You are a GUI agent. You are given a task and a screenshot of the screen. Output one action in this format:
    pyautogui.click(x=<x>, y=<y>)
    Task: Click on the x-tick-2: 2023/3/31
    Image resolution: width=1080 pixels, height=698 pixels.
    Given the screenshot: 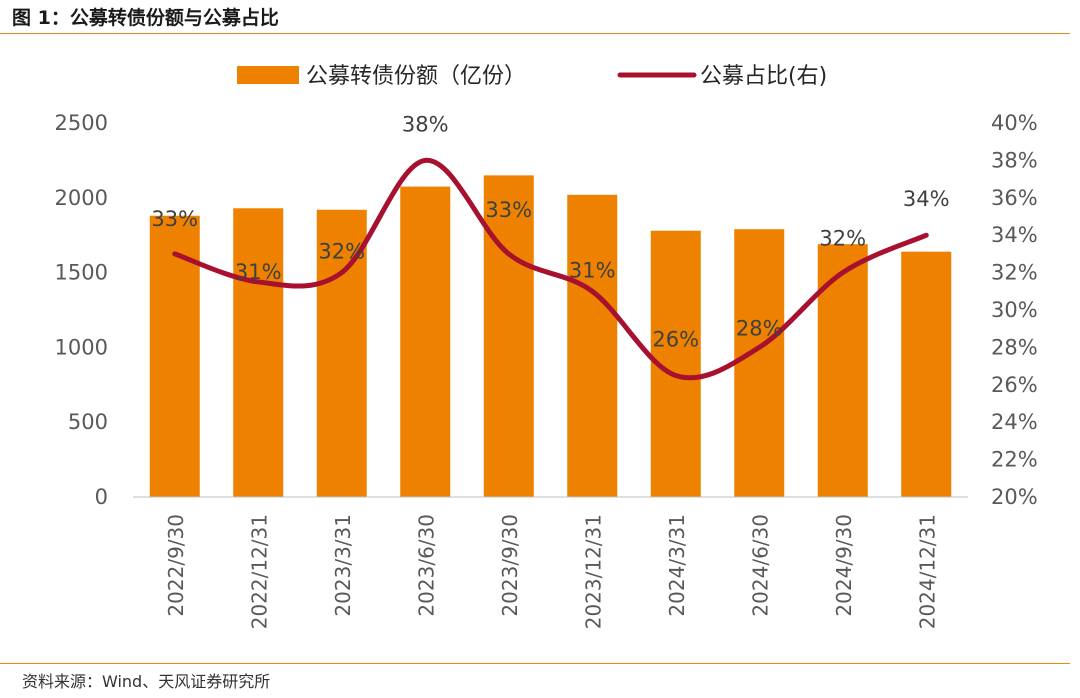 What is the action you would take?
    pyautogui.click(x=343, y=565)
    